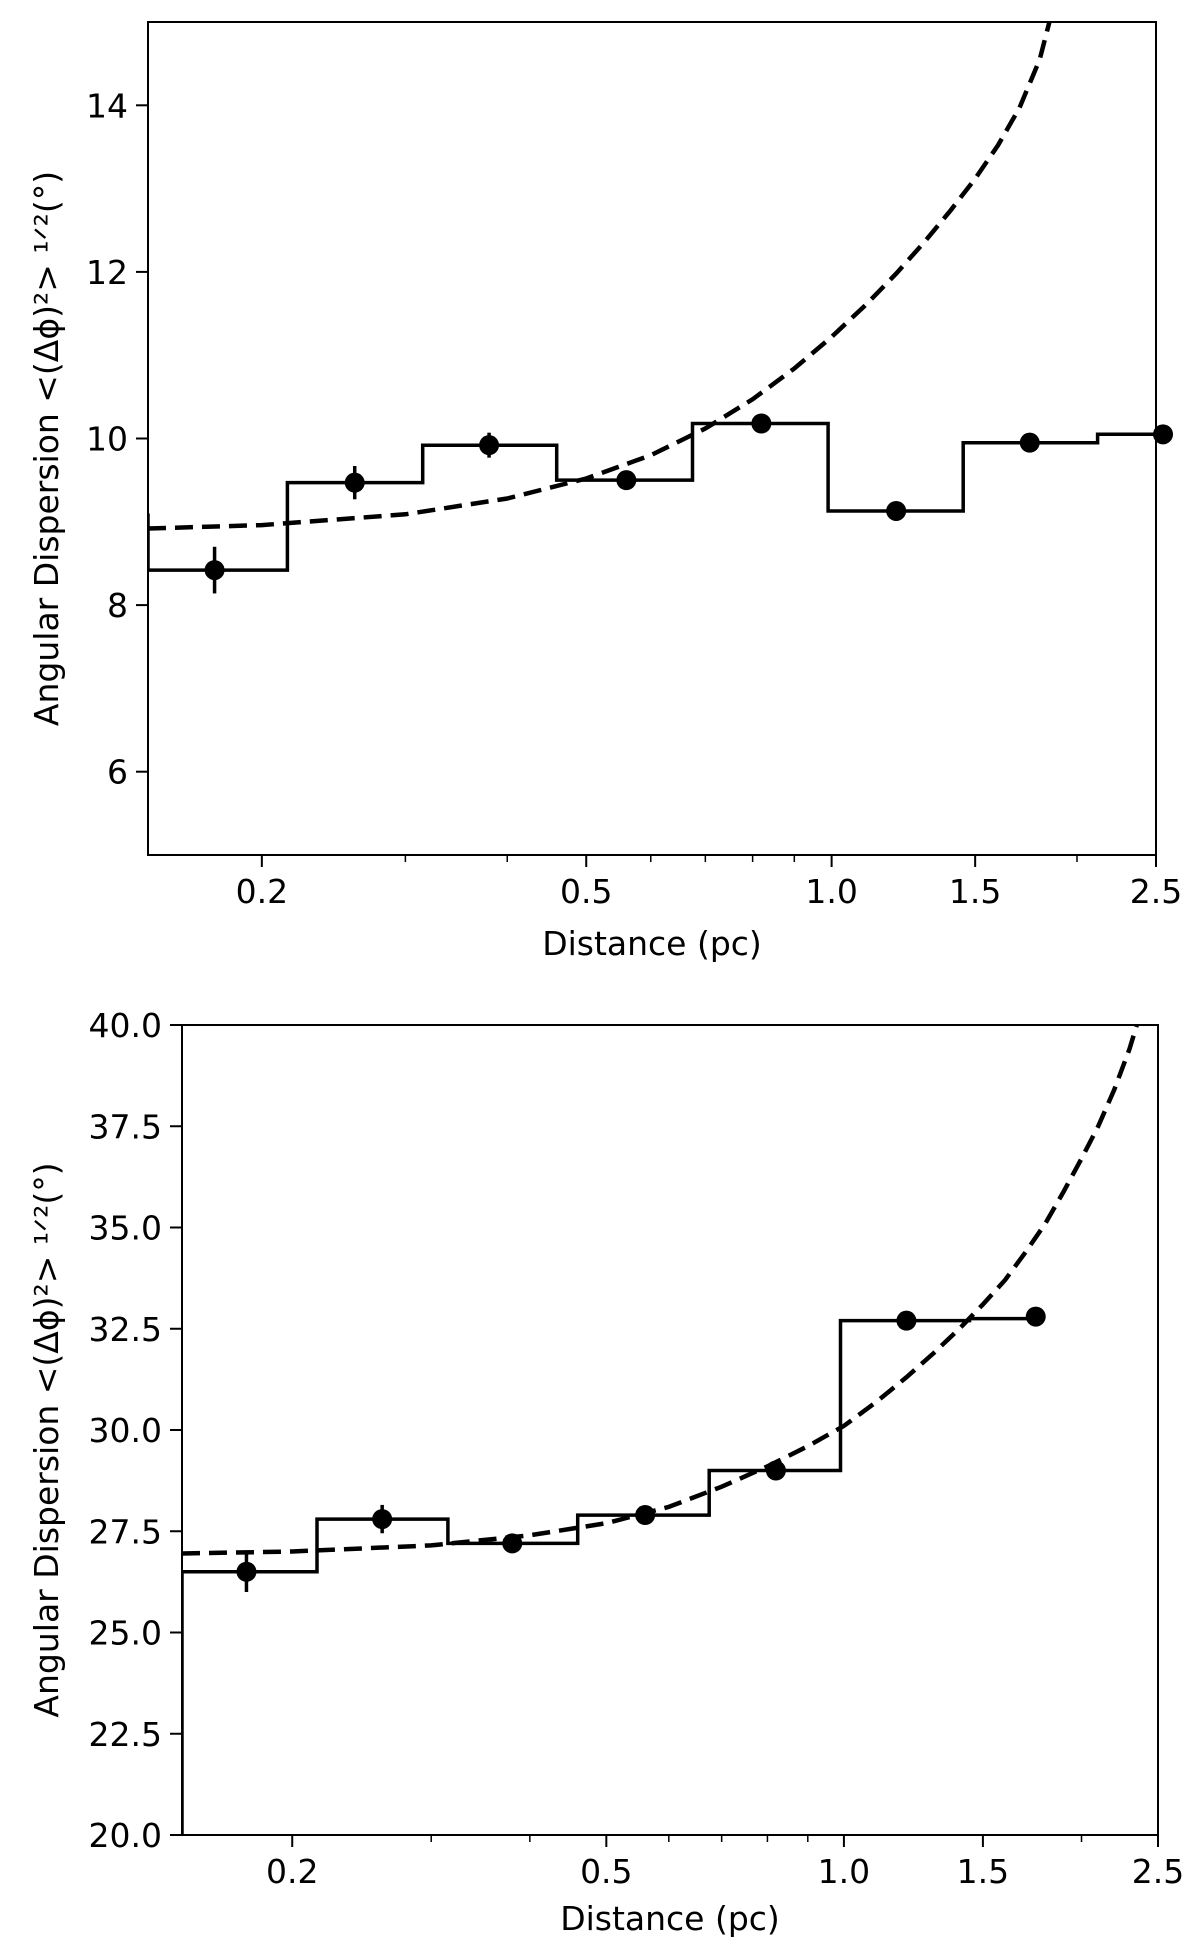  Describe the element at coordinates (125, 1430) in the screenshot. I see `y-tick-label: 30.0` at that location.